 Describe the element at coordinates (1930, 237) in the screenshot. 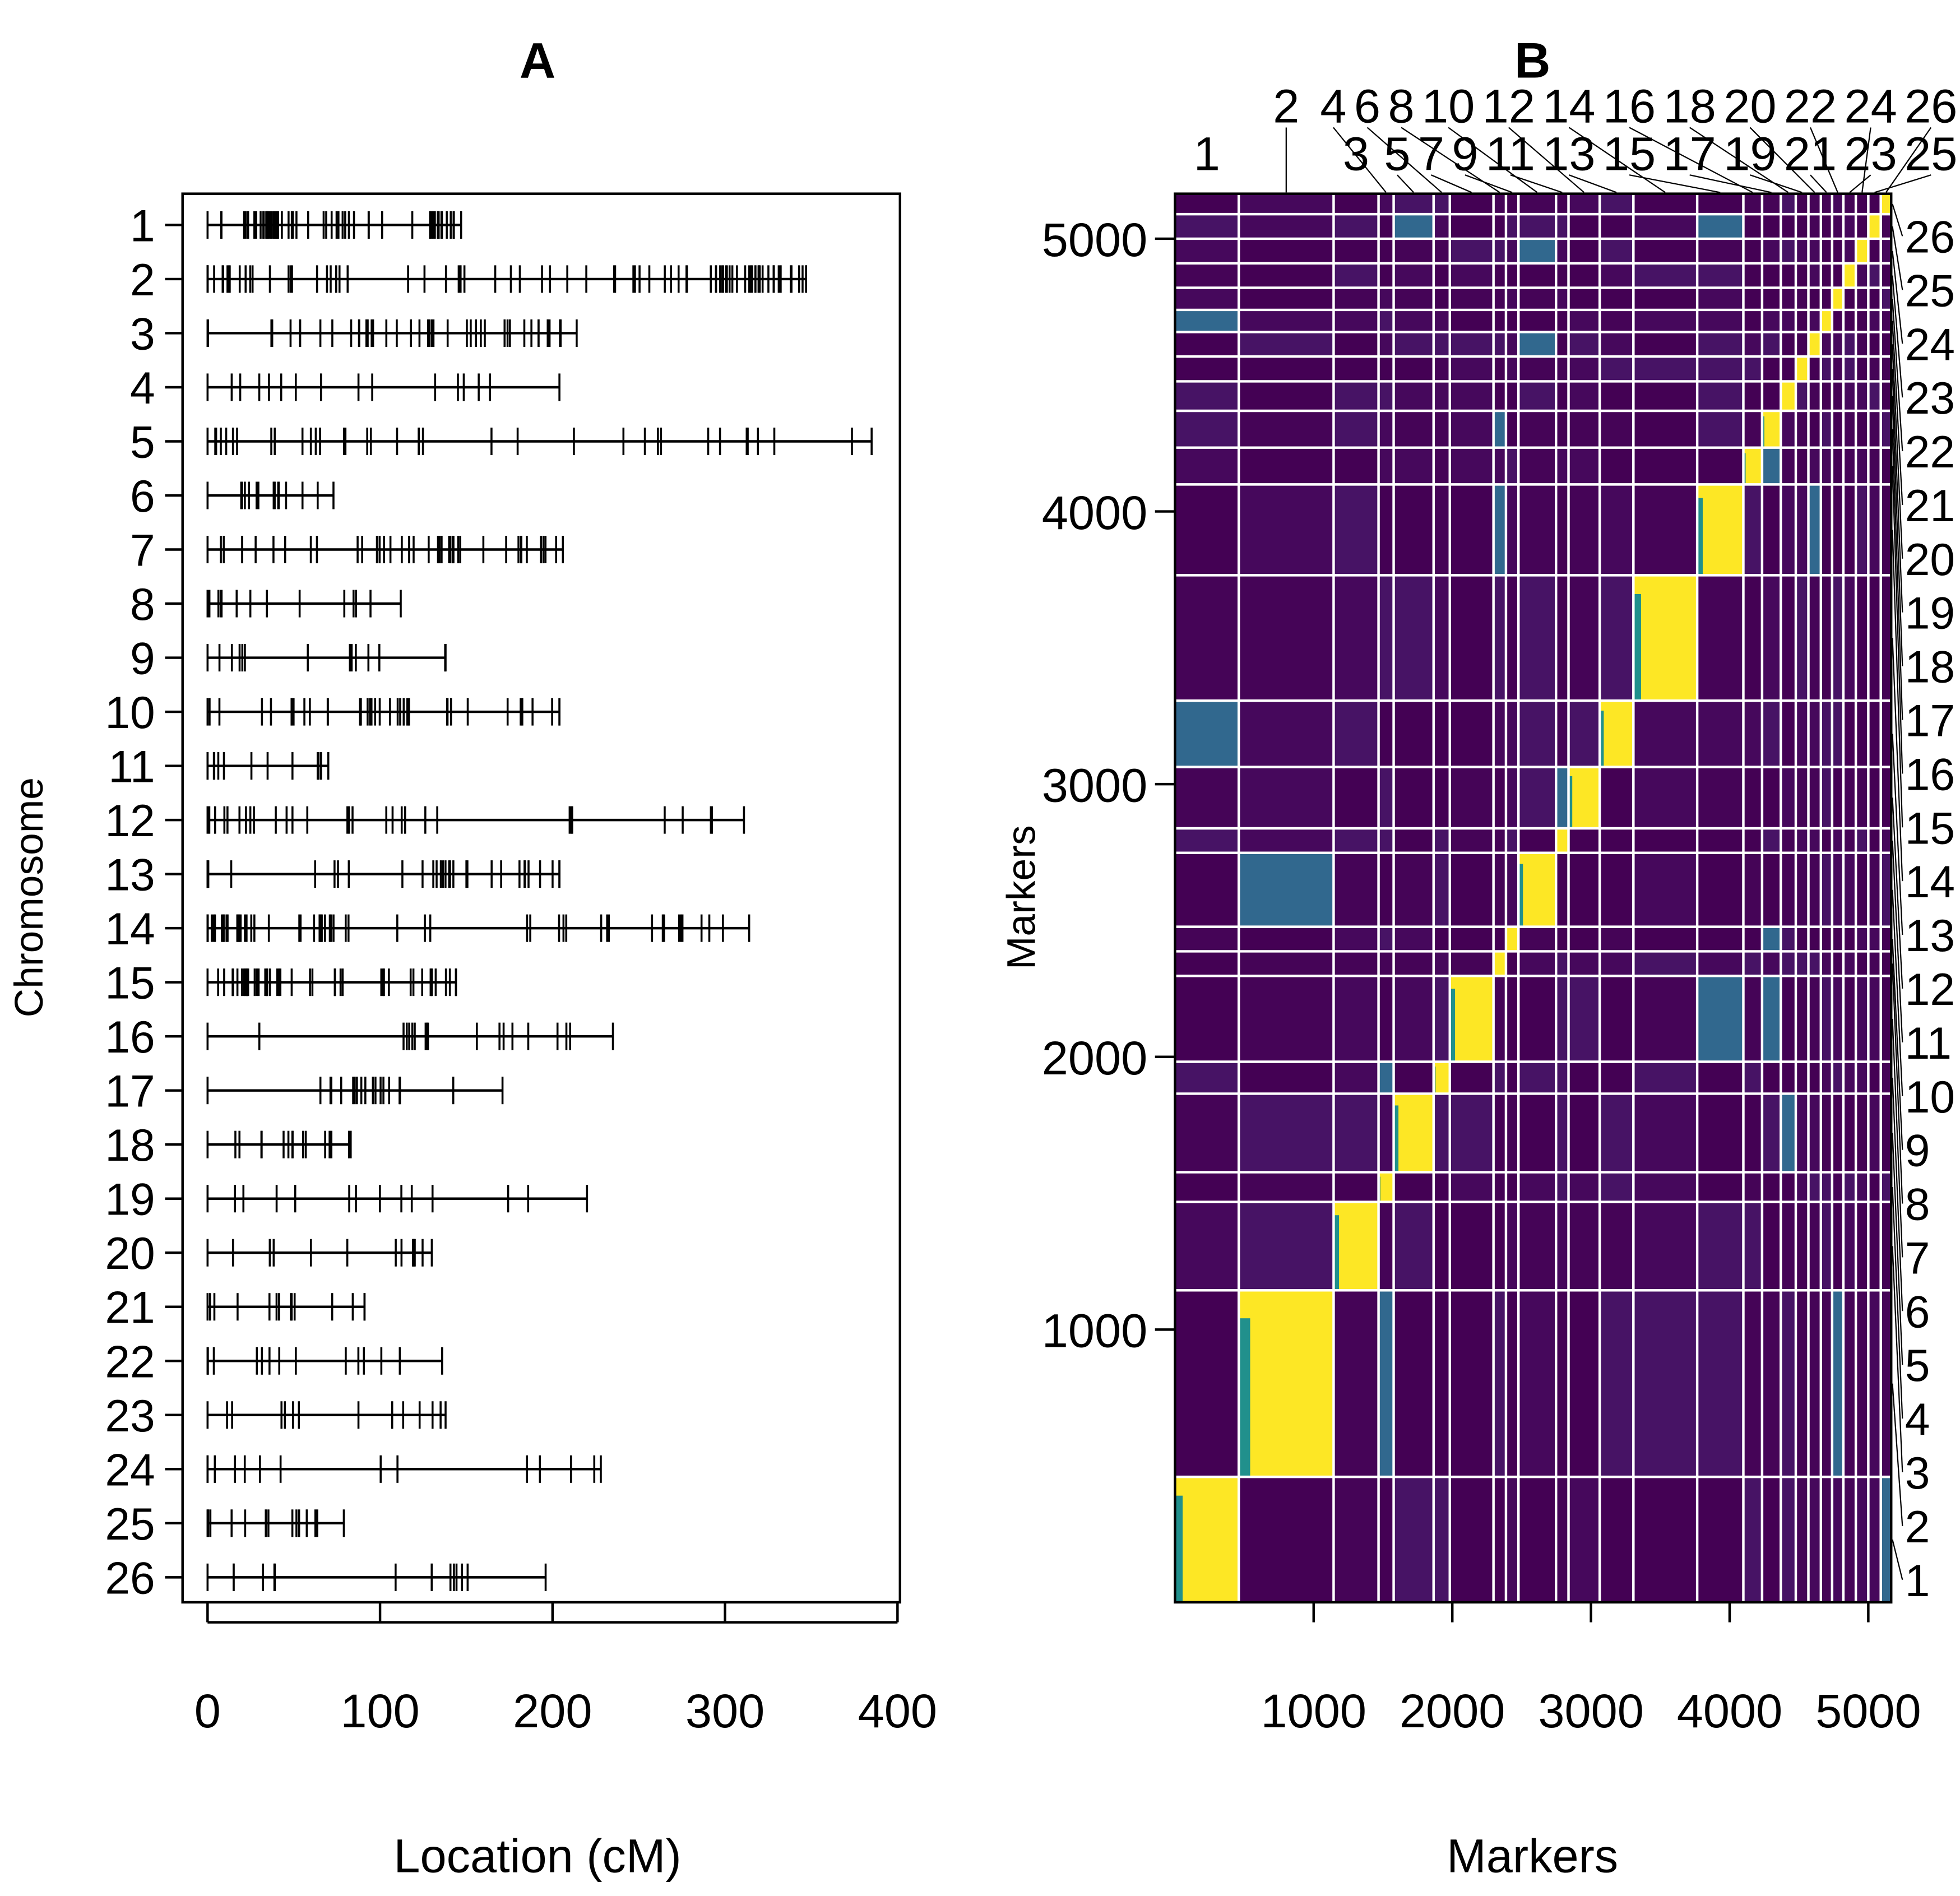

I see `right-chromosome-label: 26` at that location.